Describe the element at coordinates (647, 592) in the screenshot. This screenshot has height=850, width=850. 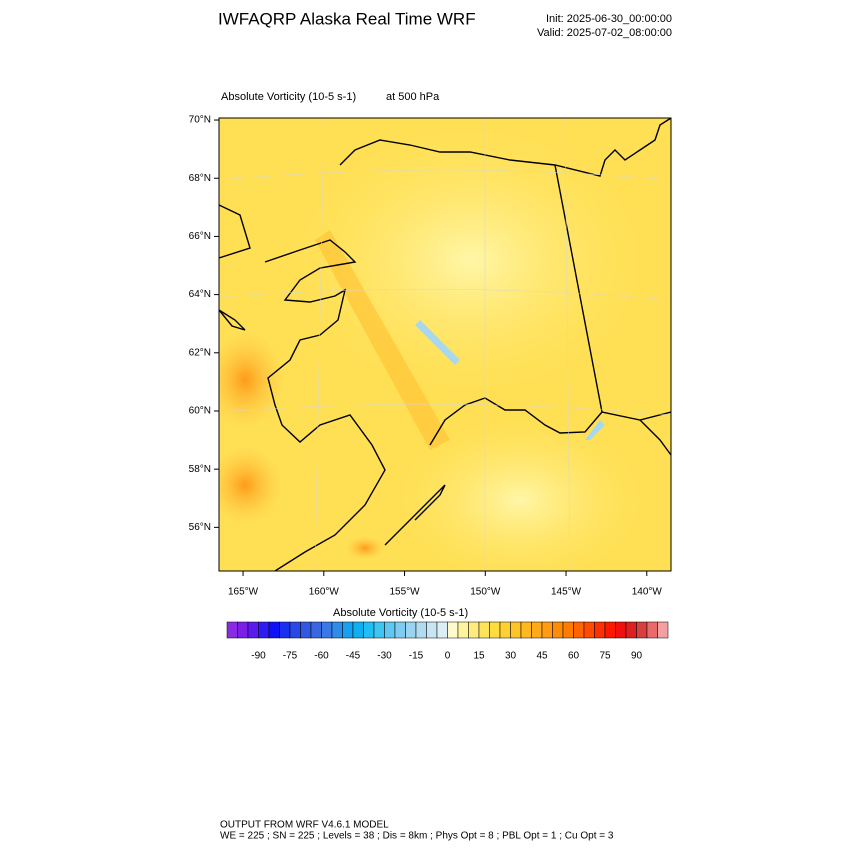
I see `lon-tick-label: 140°W` at that location.